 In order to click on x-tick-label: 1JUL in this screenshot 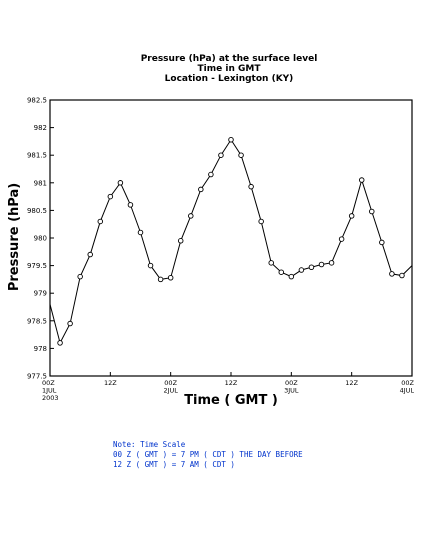, I will do `click(49, 391)`.